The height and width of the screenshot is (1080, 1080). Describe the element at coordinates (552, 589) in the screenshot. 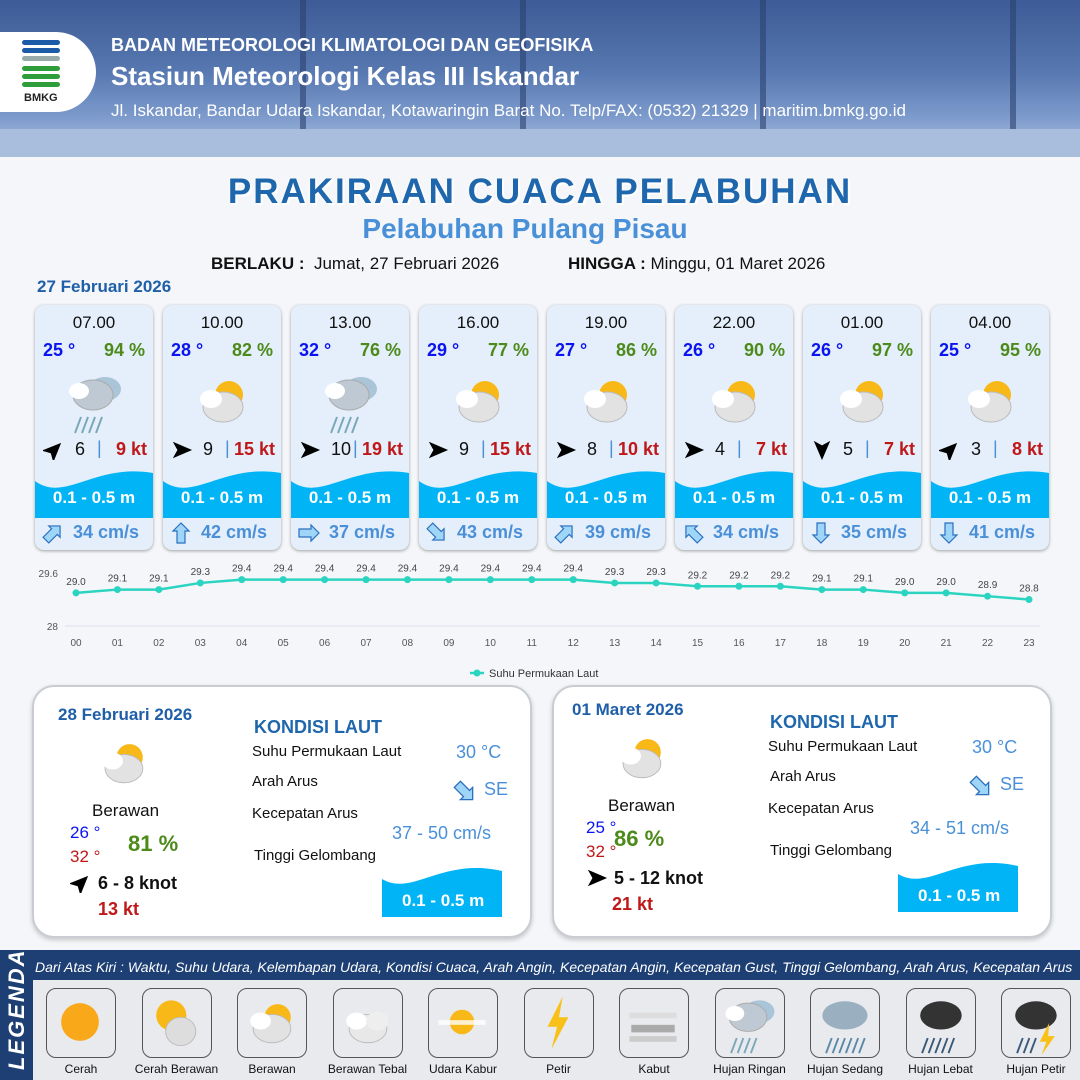

I see `series-line` at that location.